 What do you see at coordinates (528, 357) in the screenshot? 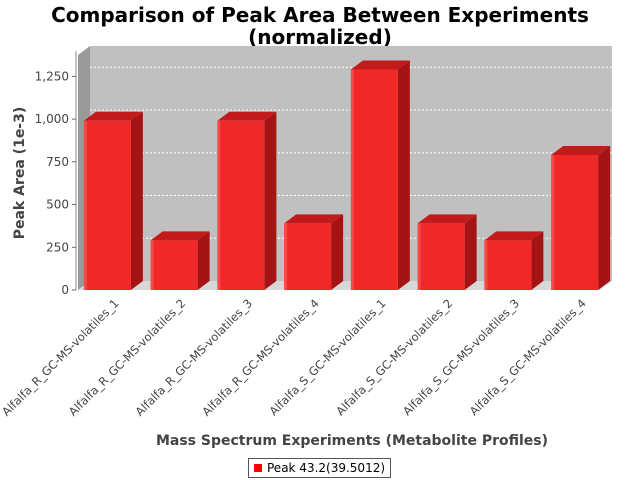
I see `x-tick-label: Alfalfa_S_GC-MS-volatiles_4` at bounding box center [528, 357].